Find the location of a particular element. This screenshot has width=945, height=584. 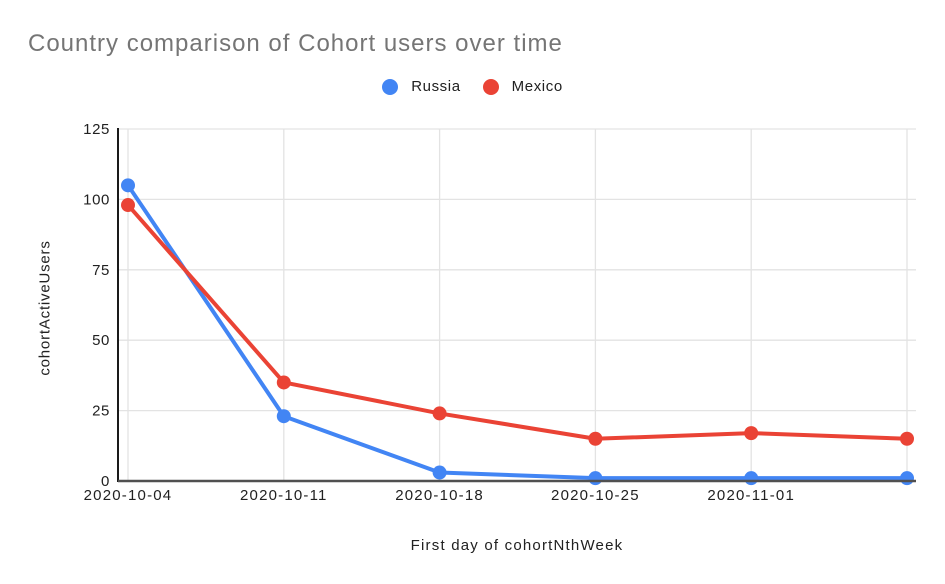

y-tick-label: 0 is located at coordinates (105, 481).